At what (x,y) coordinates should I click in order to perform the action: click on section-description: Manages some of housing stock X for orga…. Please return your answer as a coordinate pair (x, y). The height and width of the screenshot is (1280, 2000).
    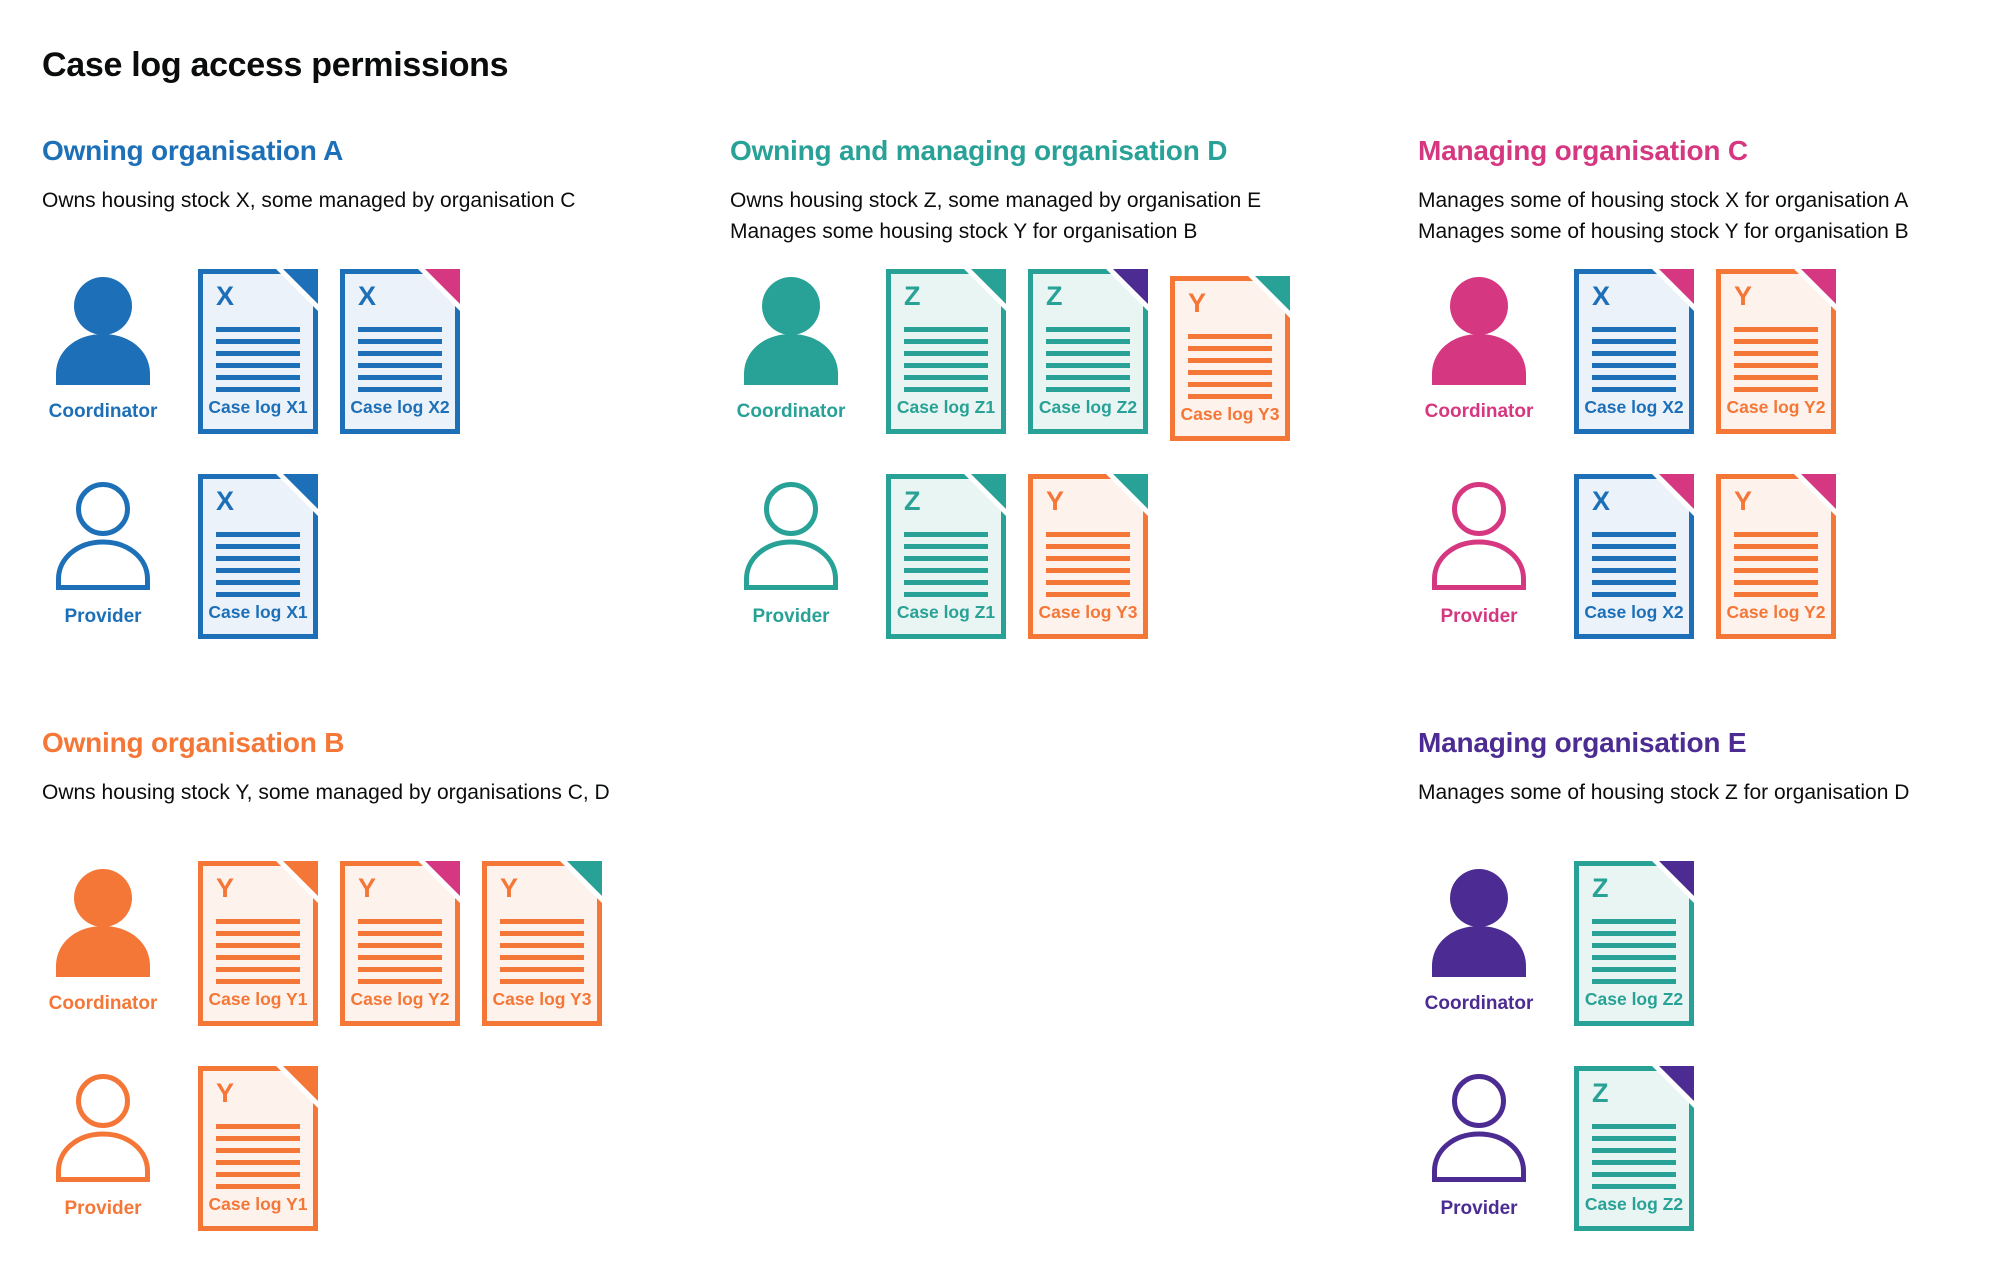
    Looking at the image, I should click on (1688, 216).